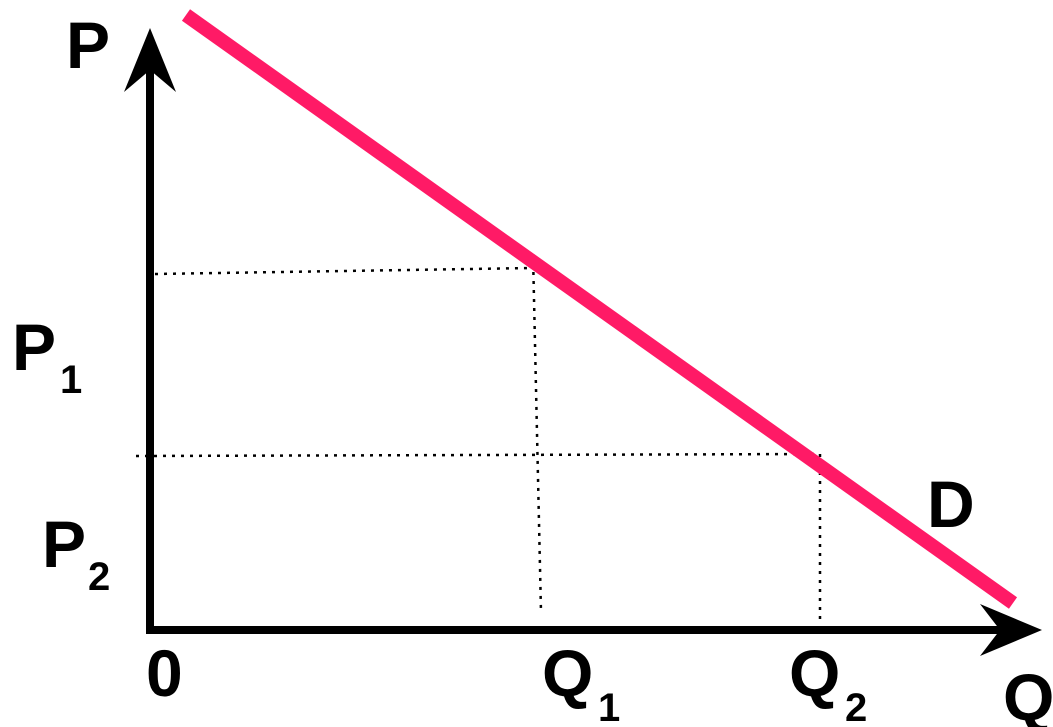 Image resolution: width=1053 pixels, height=727 pixels. Describe the element at coordinates (951, 504) in the screenshot. I see `demand-curve-label: D` at that location.